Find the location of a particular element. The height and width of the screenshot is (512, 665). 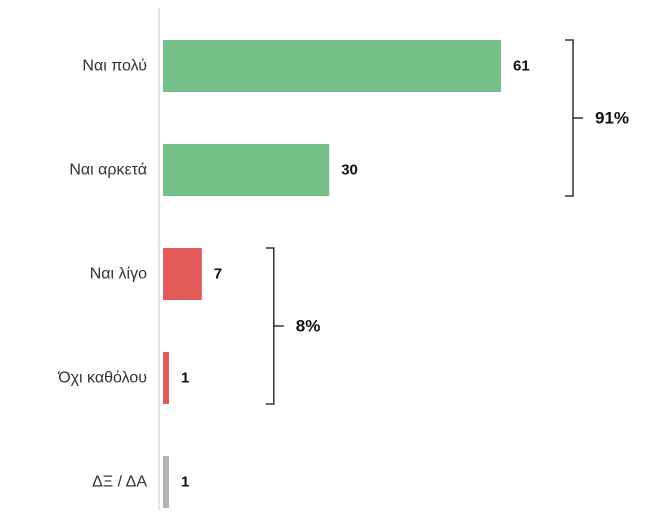

category-label: Όχι καθόλου is located at coordinates (102, 378).